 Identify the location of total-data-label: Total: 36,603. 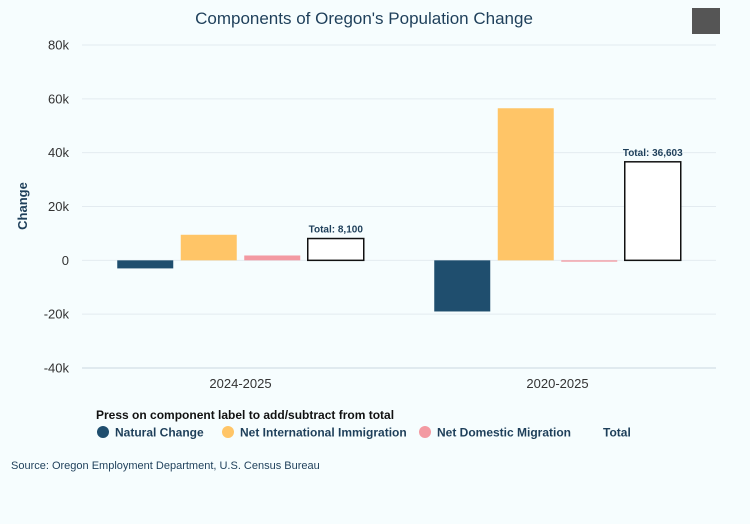
(653, 153).